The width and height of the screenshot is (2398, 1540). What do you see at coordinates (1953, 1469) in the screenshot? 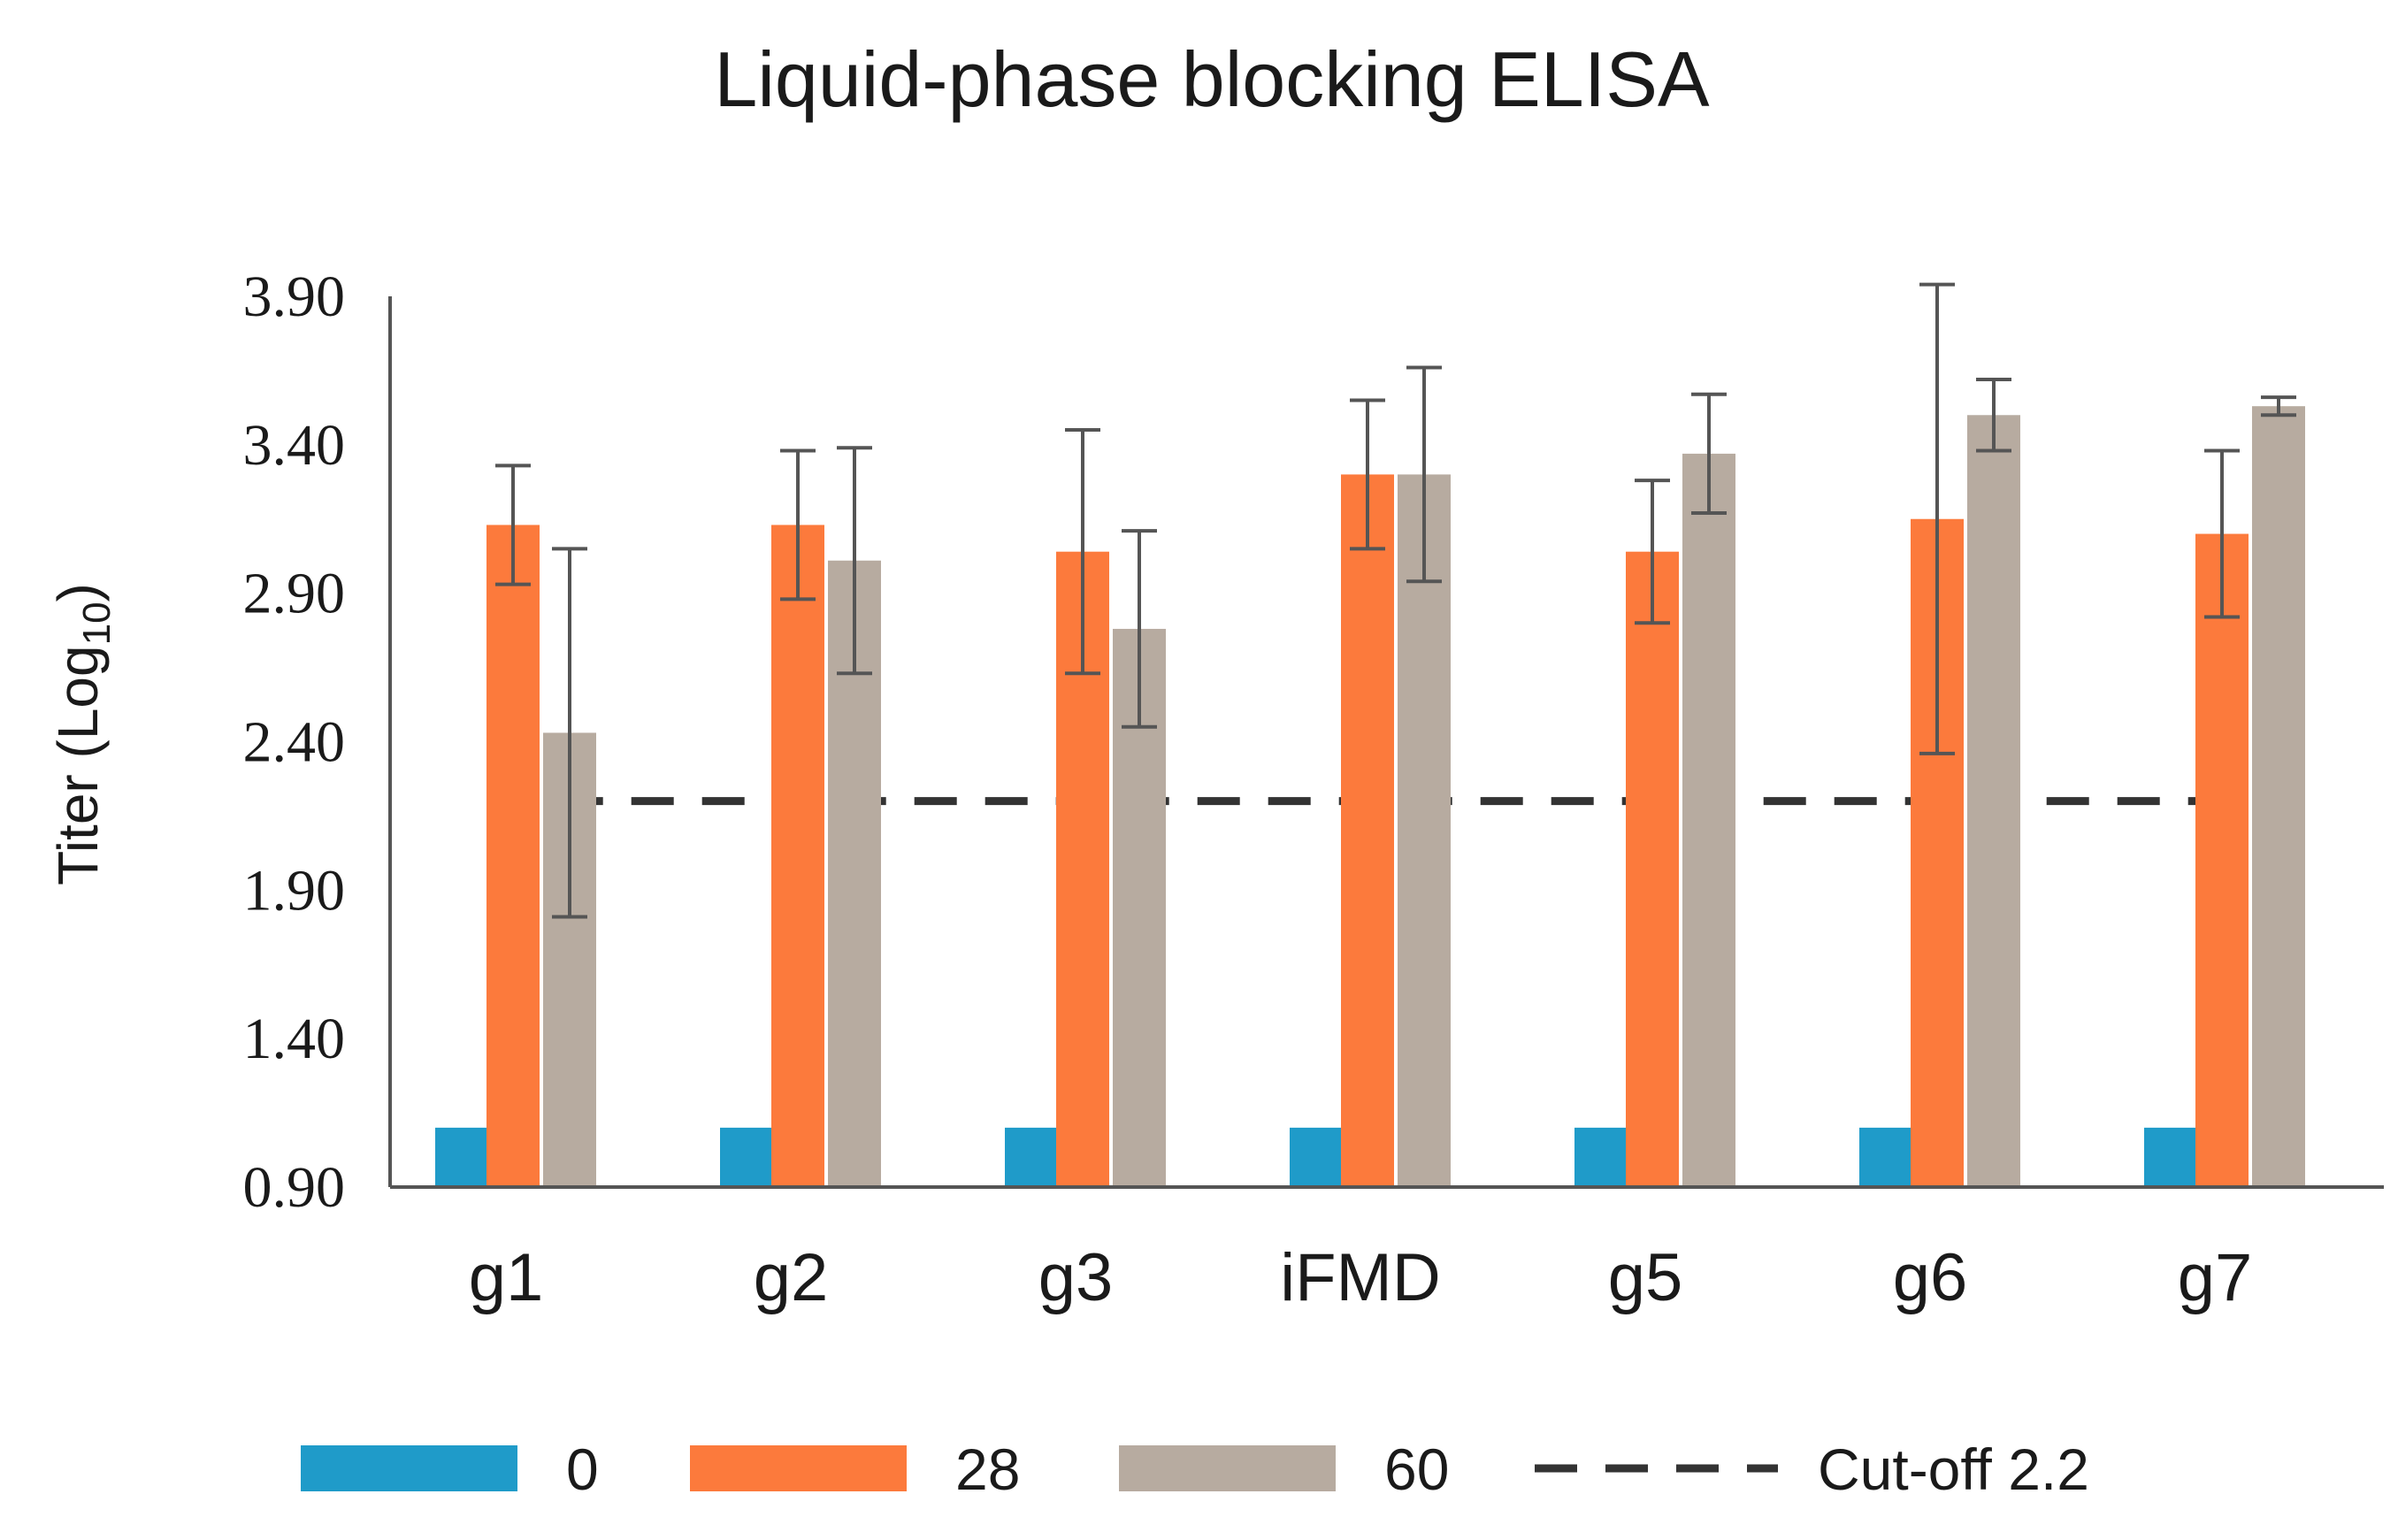
I see `legend-label-cutoff: Cut-off 2.2` at bounding box center [1953, 1469].